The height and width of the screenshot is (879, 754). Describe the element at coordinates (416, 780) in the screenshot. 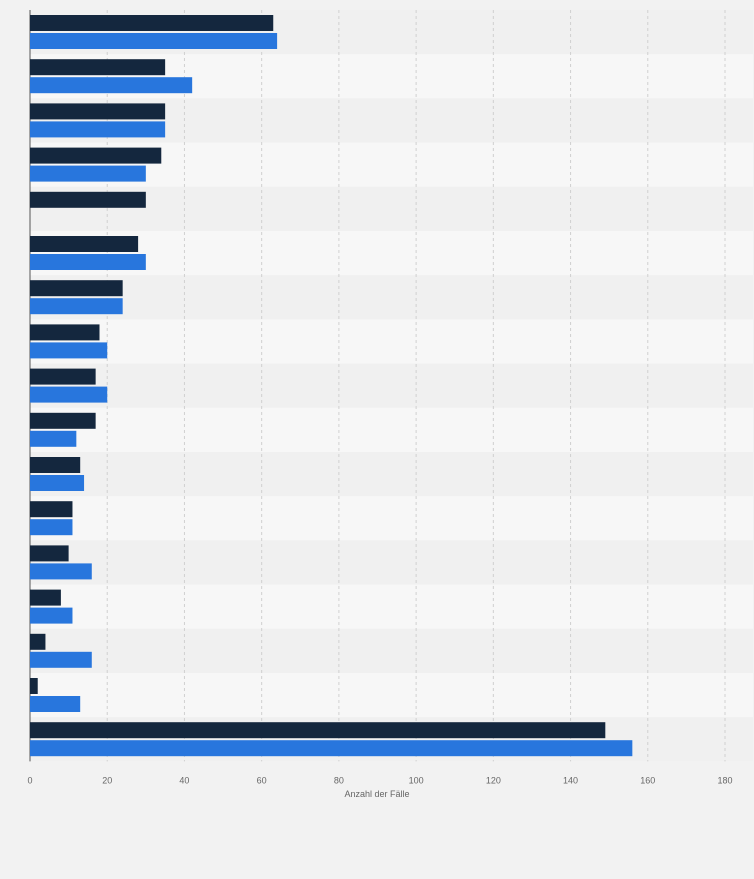

I see `x-tick-label: 100` at that location.